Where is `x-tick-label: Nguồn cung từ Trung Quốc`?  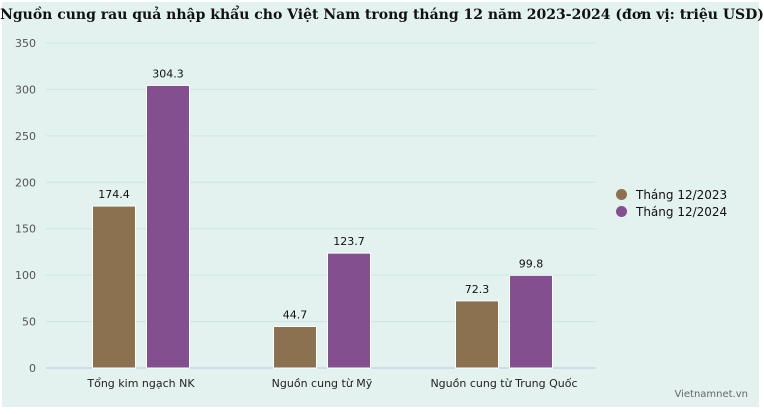 x-tick-label: Nguồn cung từ Trung Quốc is located at coordinates (503, 383).